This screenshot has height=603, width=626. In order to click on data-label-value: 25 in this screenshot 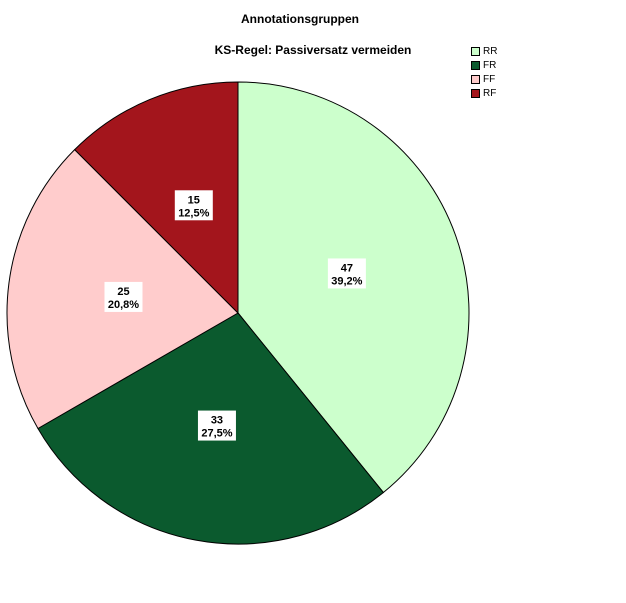, I will do `click(123, 292)`.